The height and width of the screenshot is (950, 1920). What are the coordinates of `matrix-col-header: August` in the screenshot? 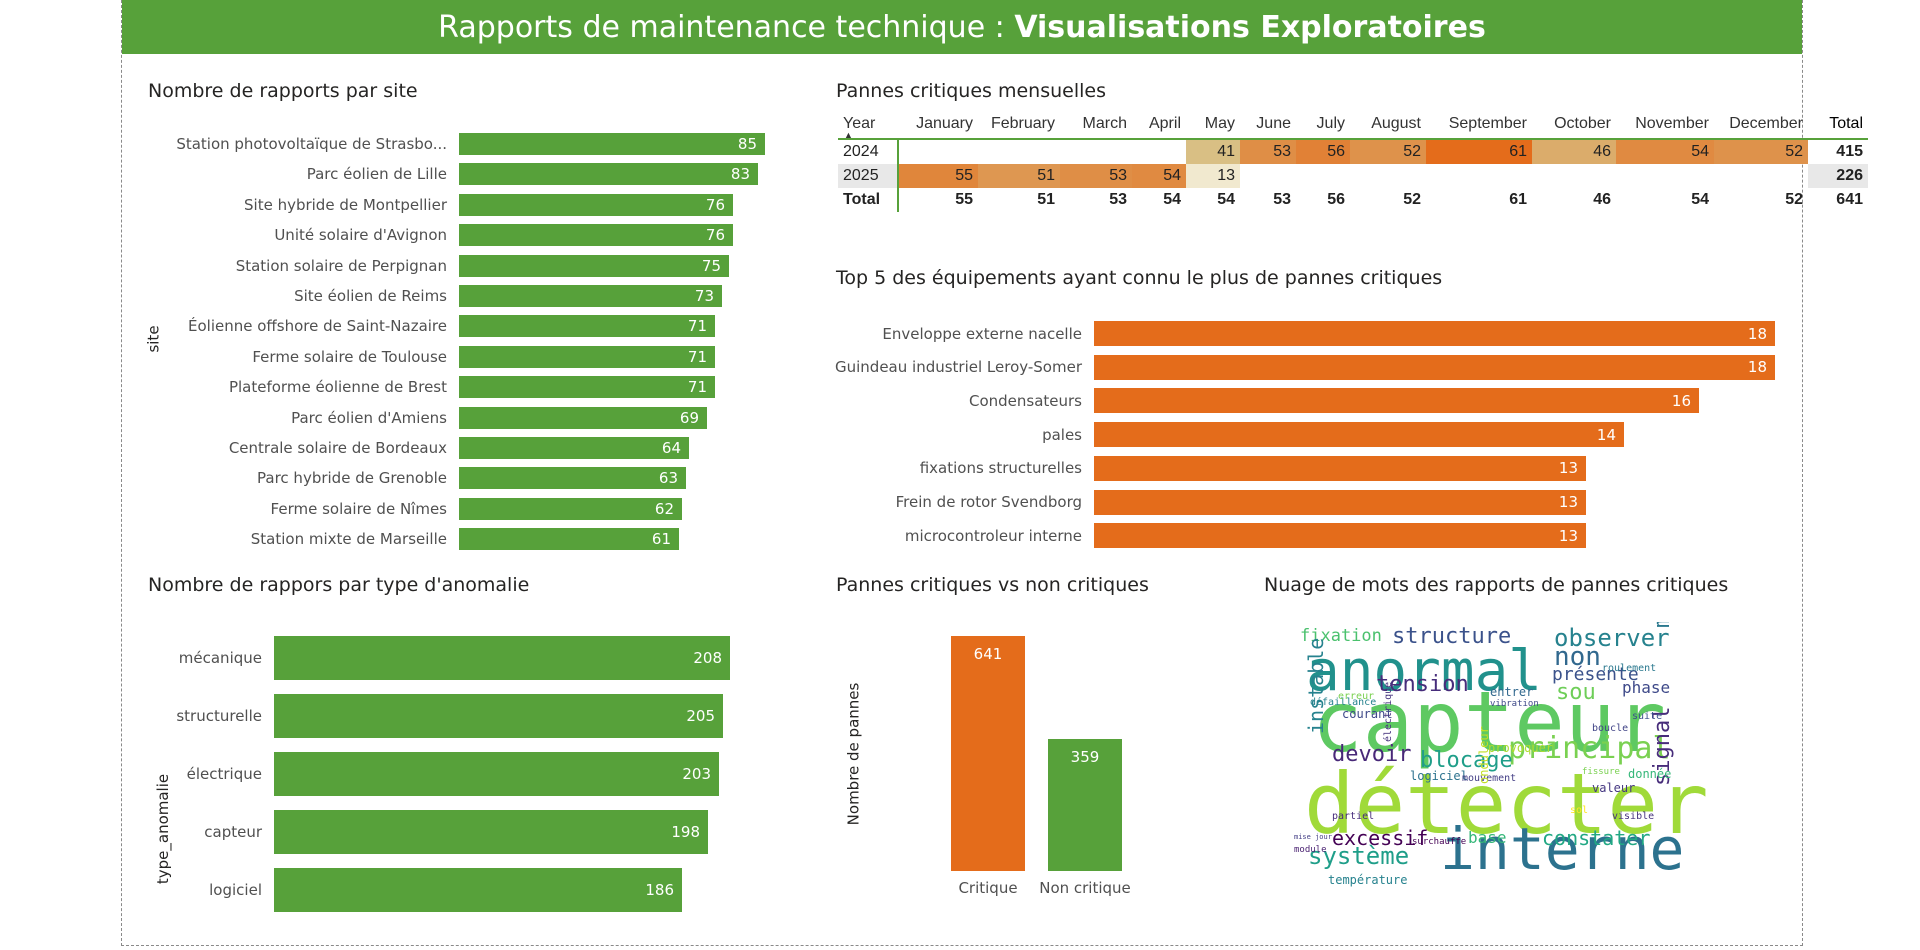 It's located at (1388, 125).